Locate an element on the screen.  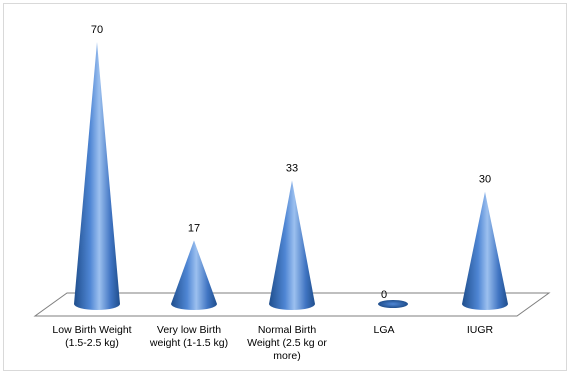
category-label: Very low Birth weight (1-1.5 kg) is located at coordinates (188, 336).